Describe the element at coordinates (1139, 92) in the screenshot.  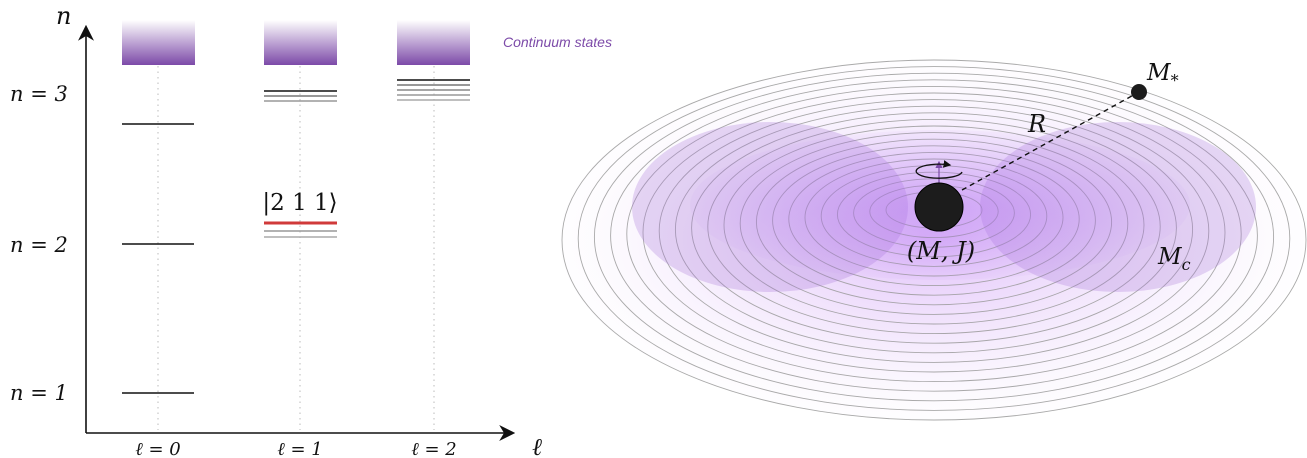
I see `companion` at that location.